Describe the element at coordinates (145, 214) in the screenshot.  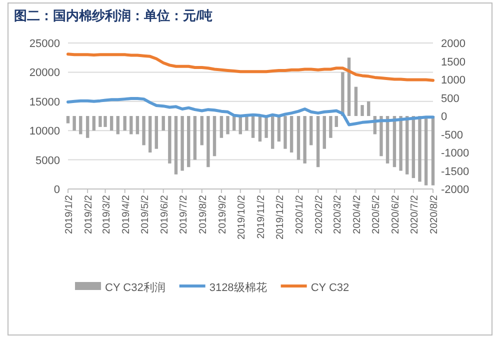
I see `x-tick-label: 2019/5/2` at that location.